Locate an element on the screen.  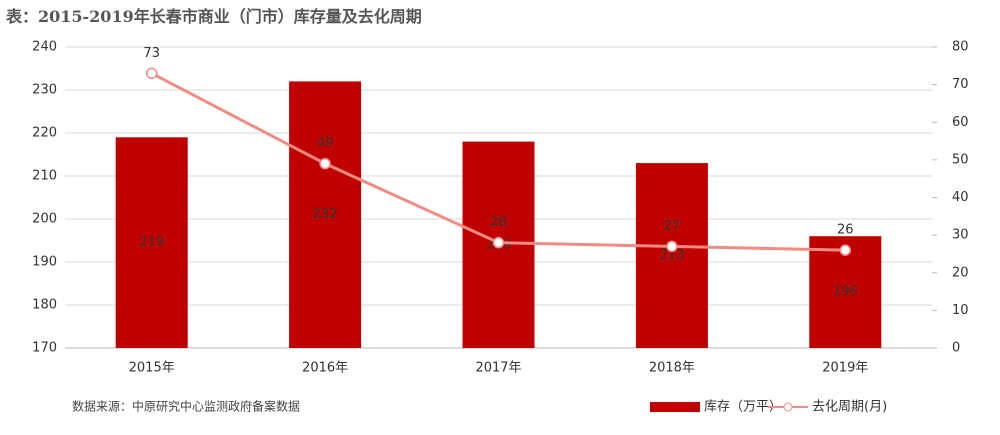
bar-value-label: 213 is located at coordinates (671, 255).